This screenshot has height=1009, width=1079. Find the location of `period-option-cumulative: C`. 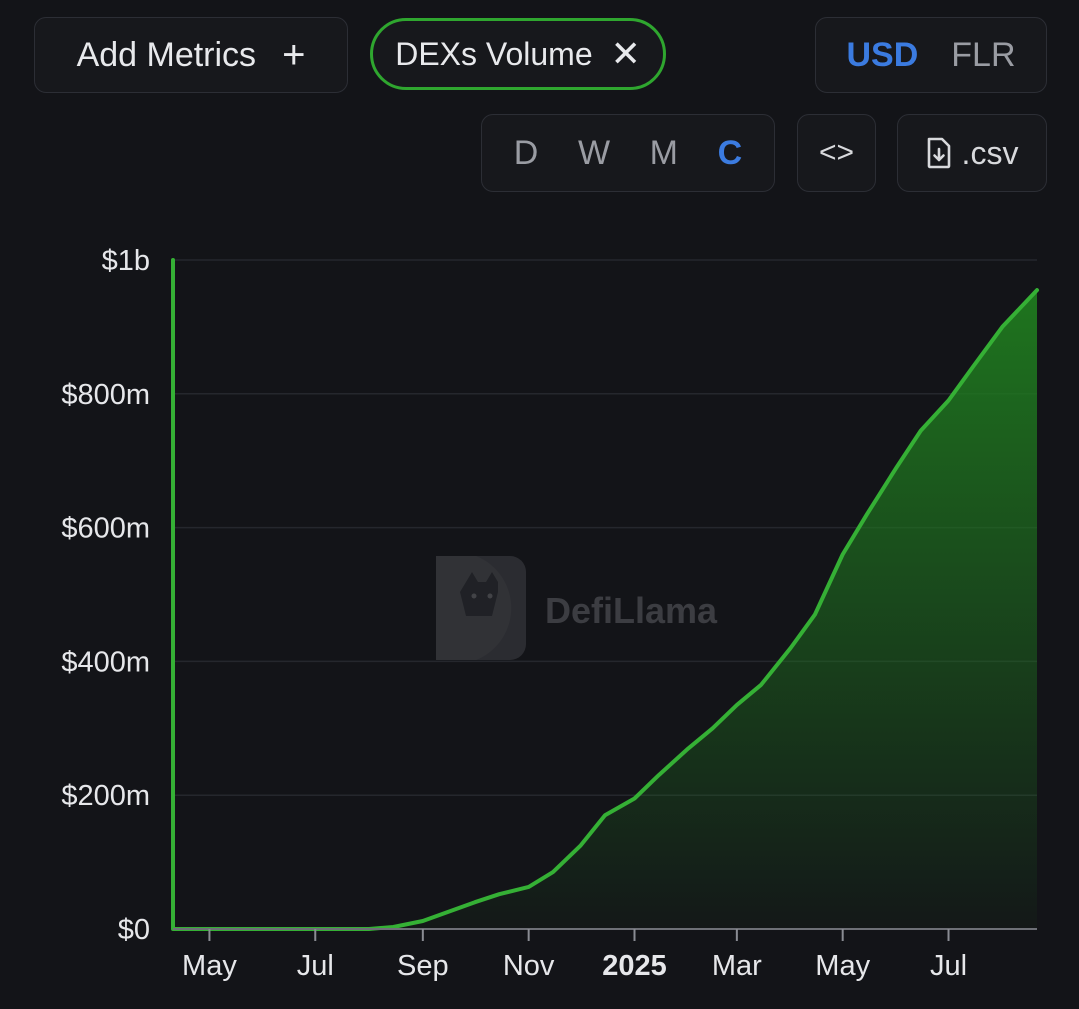

period-option-cumulative: C is located at coordinates (730, 152).